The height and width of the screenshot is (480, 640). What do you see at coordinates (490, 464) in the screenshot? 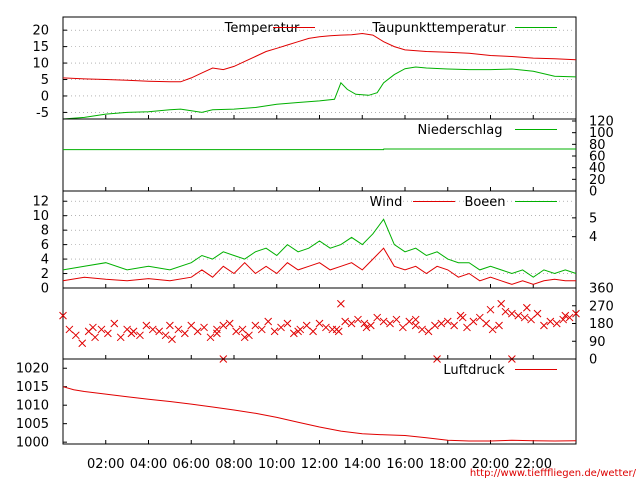
I see `x-tick-label: 20:00` at bounding box center [490, 464].